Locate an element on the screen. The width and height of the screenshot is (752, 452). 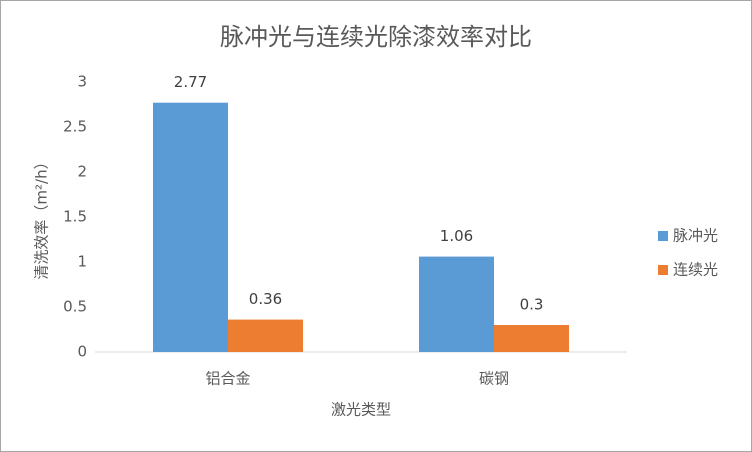
y-tick-label: 2 is located at coordinates (82, 172).